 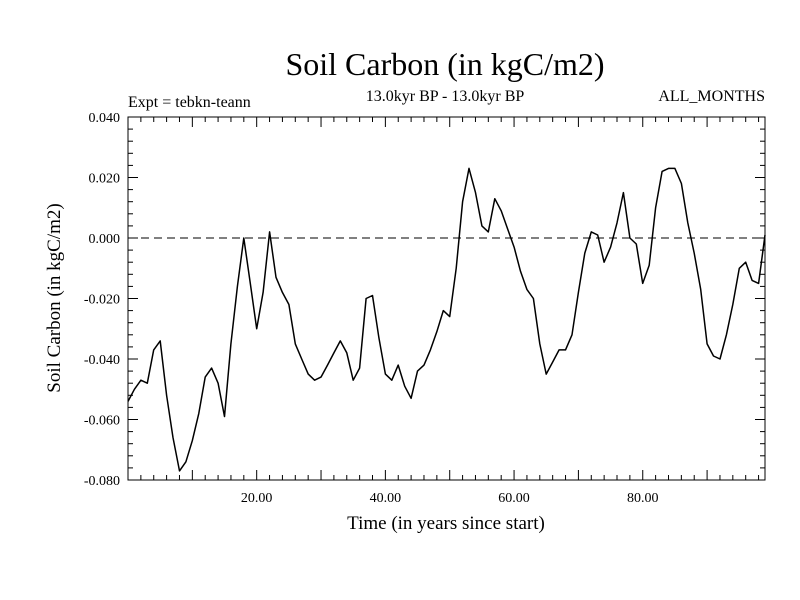 I want to click on y-tick-label: -0.060, so click(x=102, y=421).